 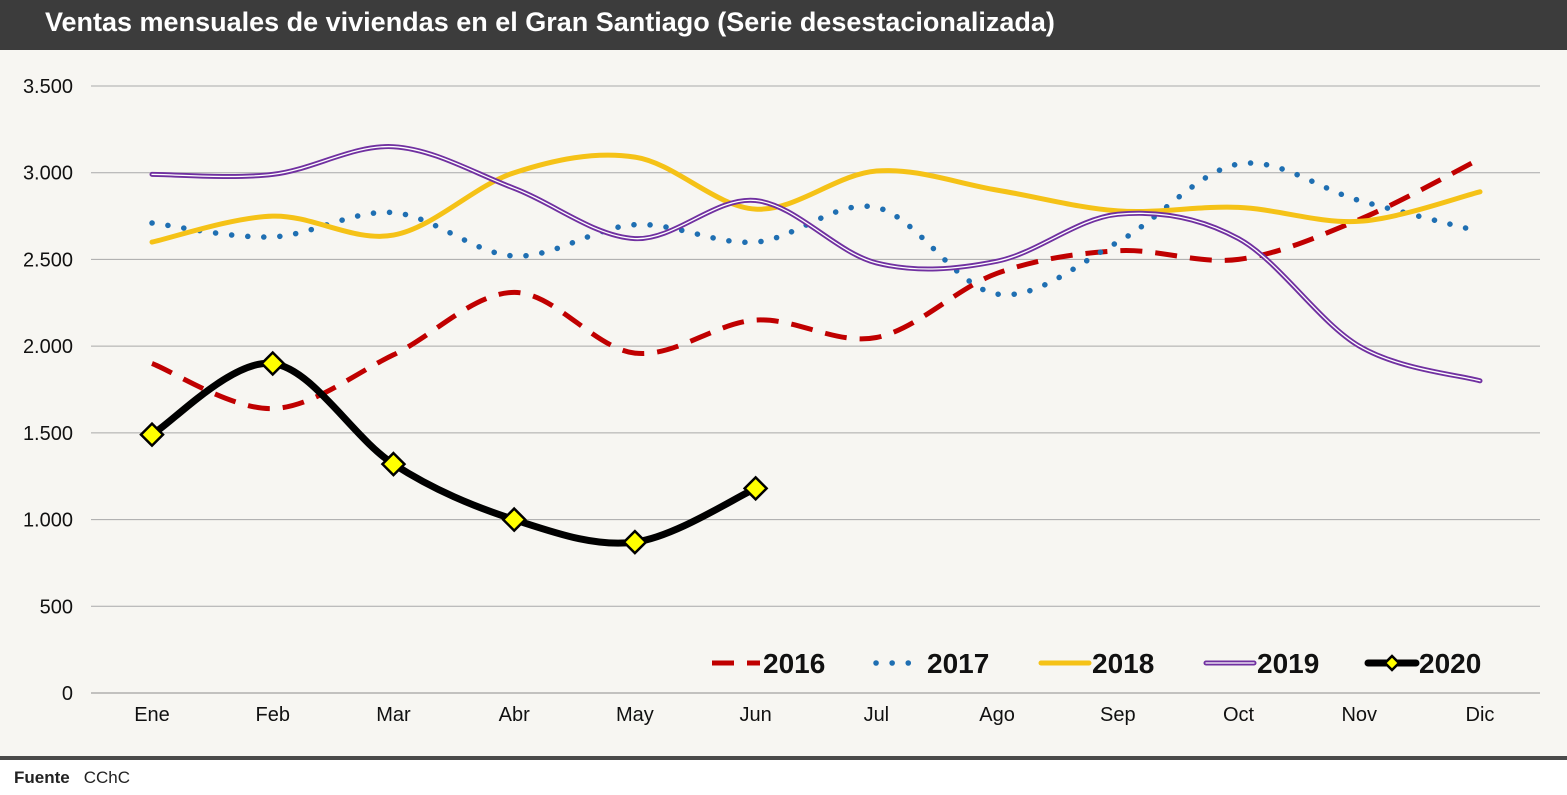 What do you see at coordinates (1450, 663) in the screenshot?
I see `legend-label-2020: 2020` at bounding box center [1450, 663].